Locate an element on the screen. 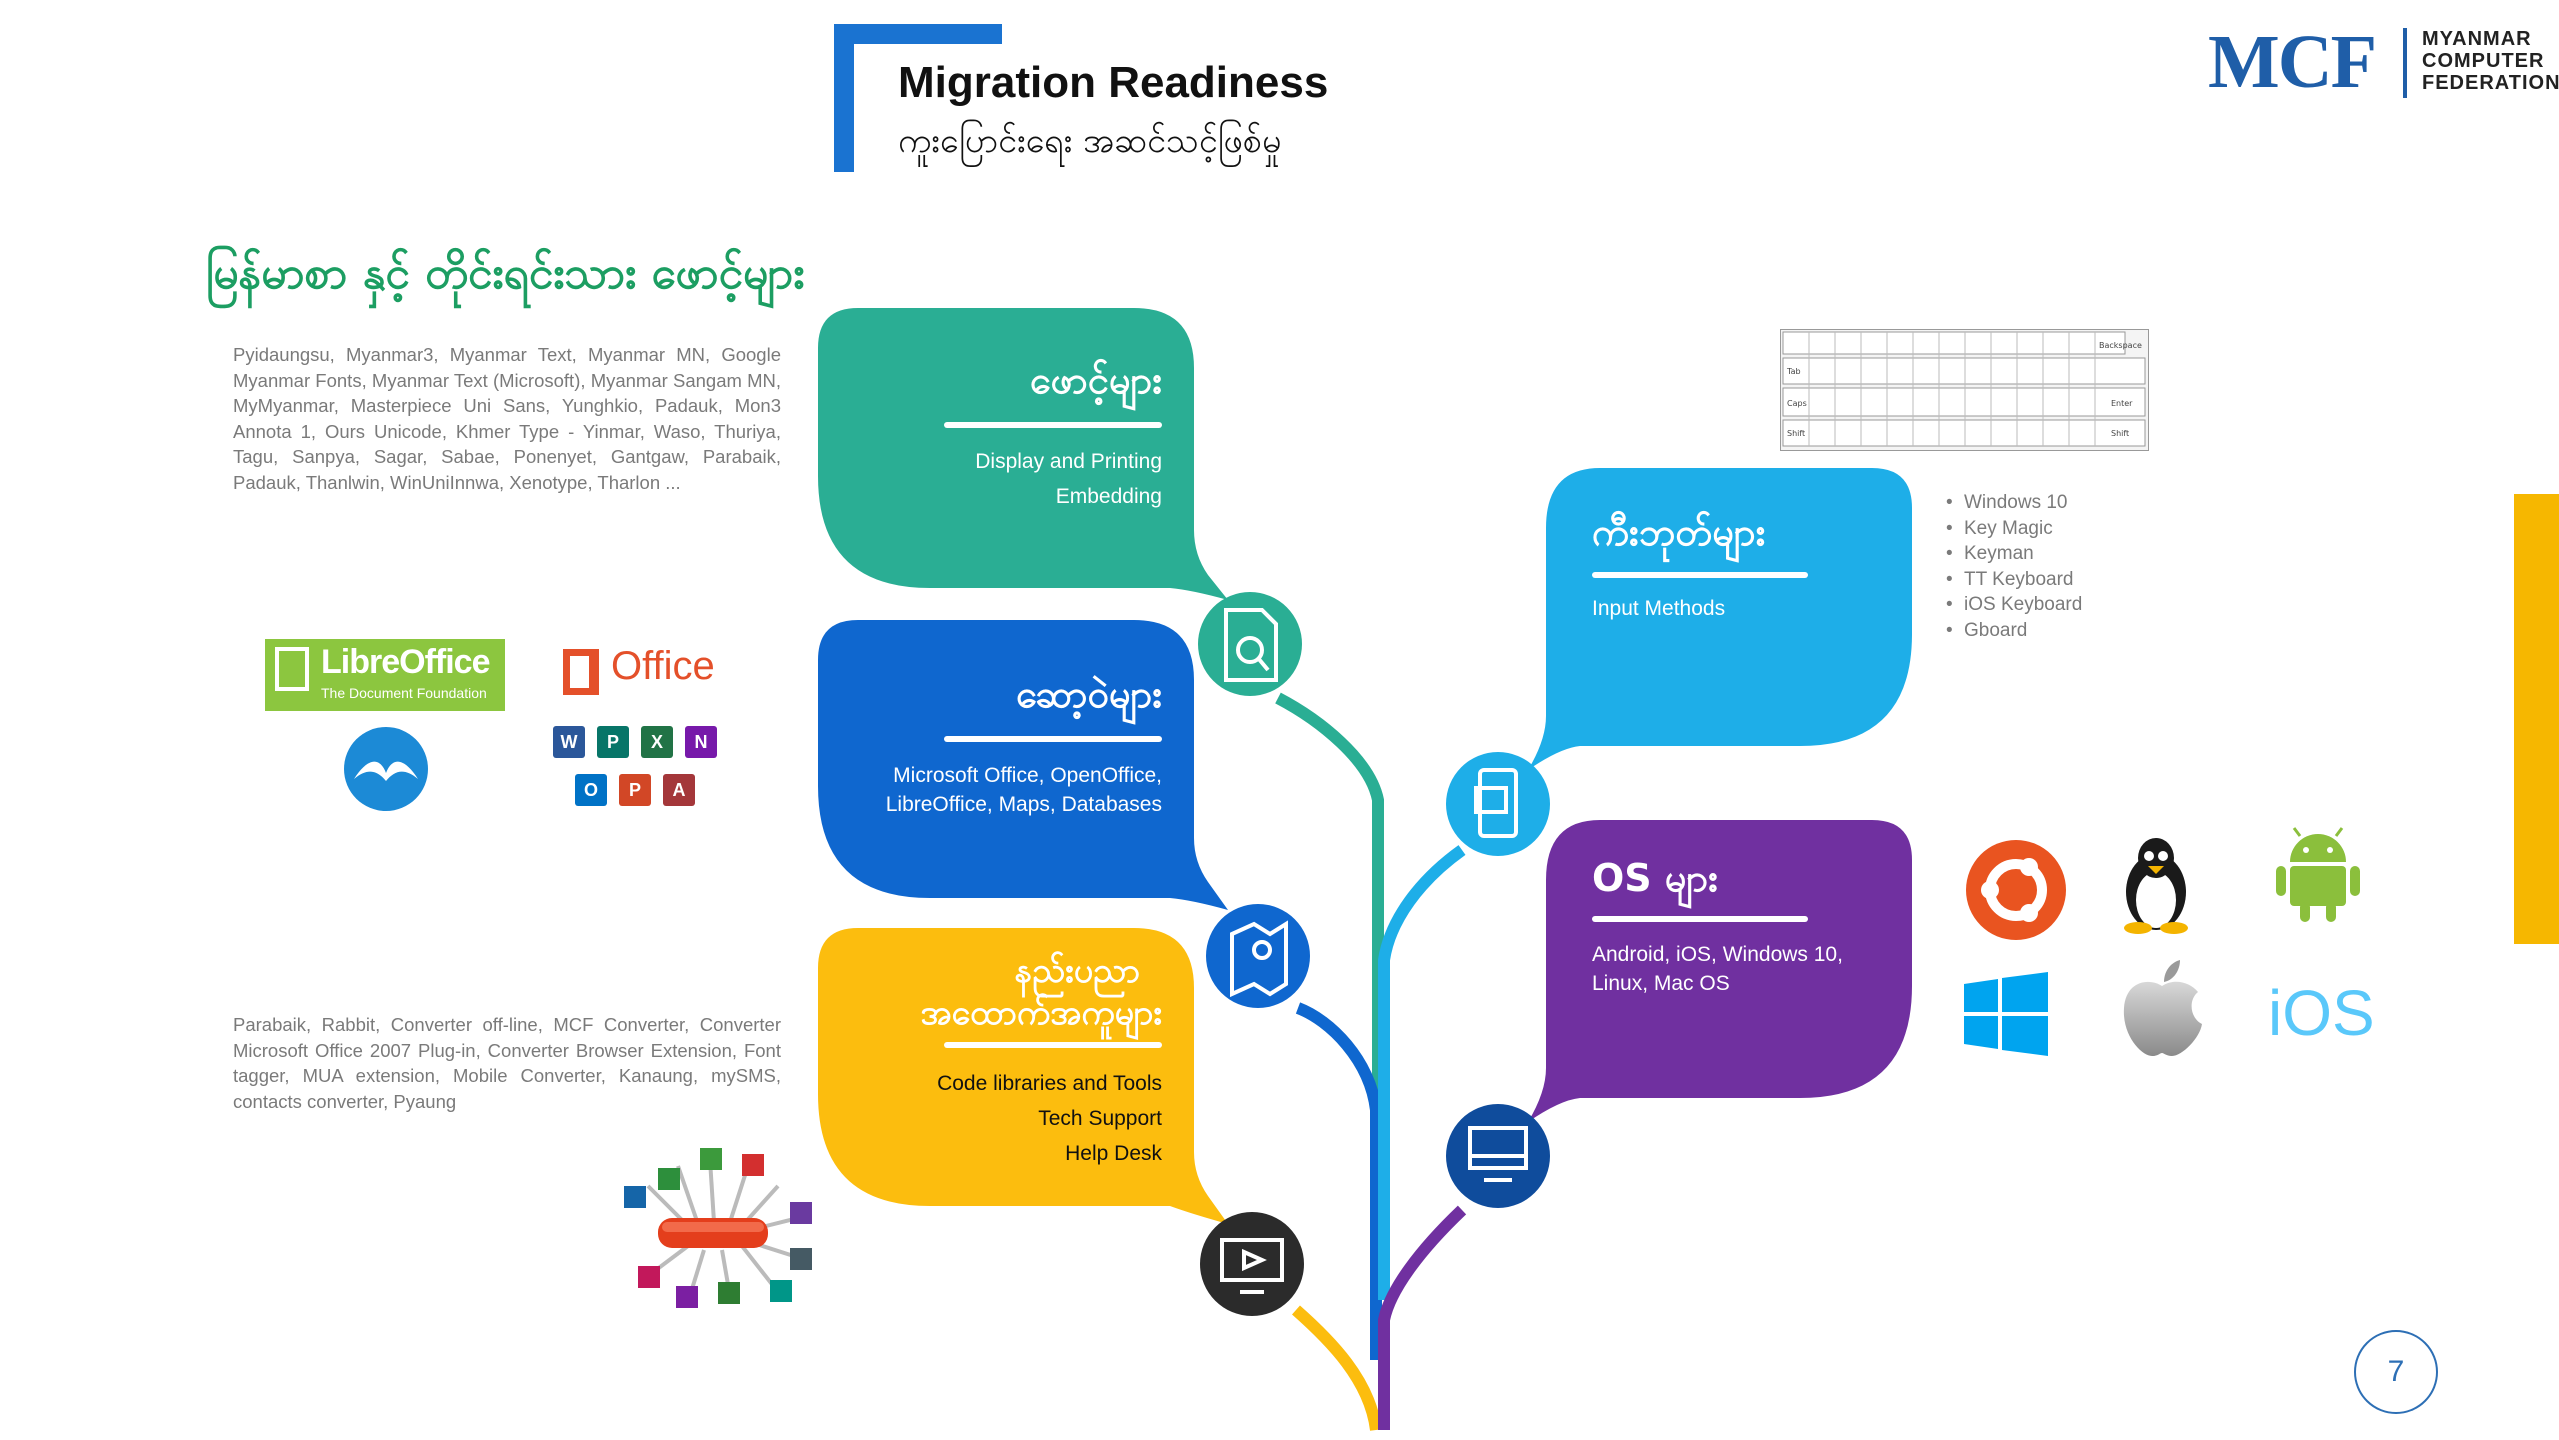 This screenshot has width=2559, height=1440. list-item: Windows 10 is located at coordinates (2012, 503).